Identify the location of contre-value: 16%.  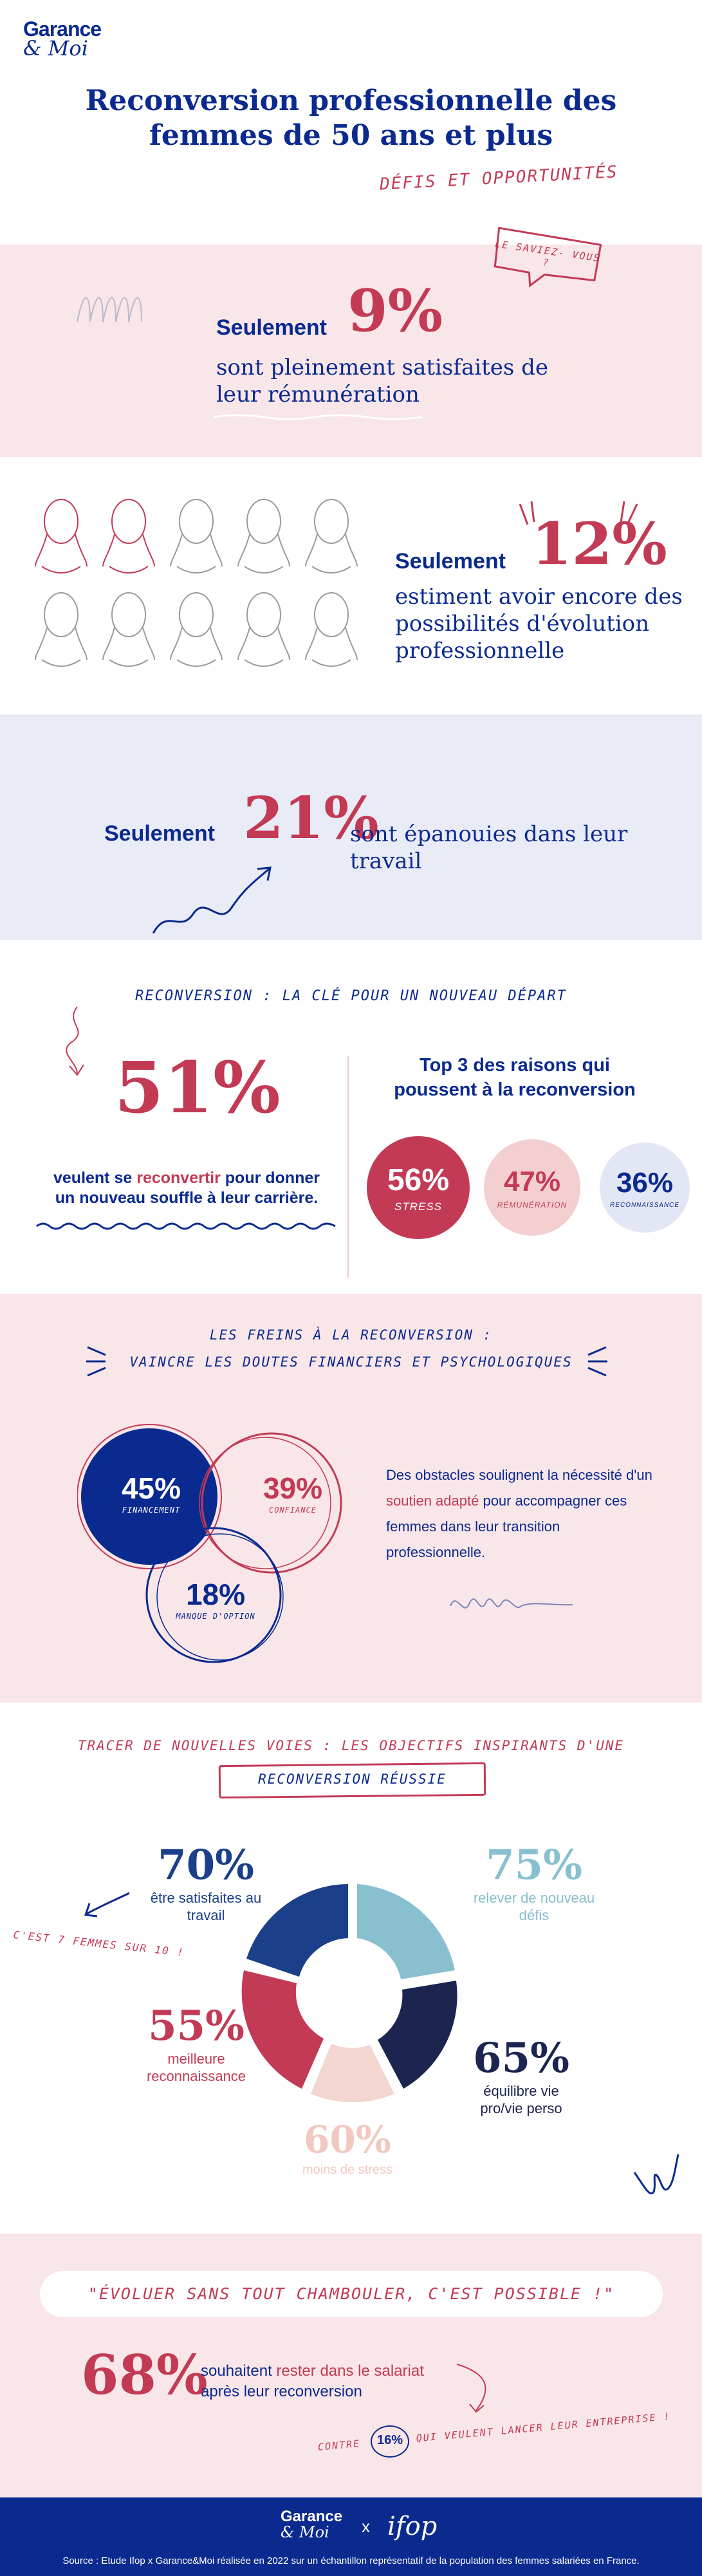
(390, 2440).